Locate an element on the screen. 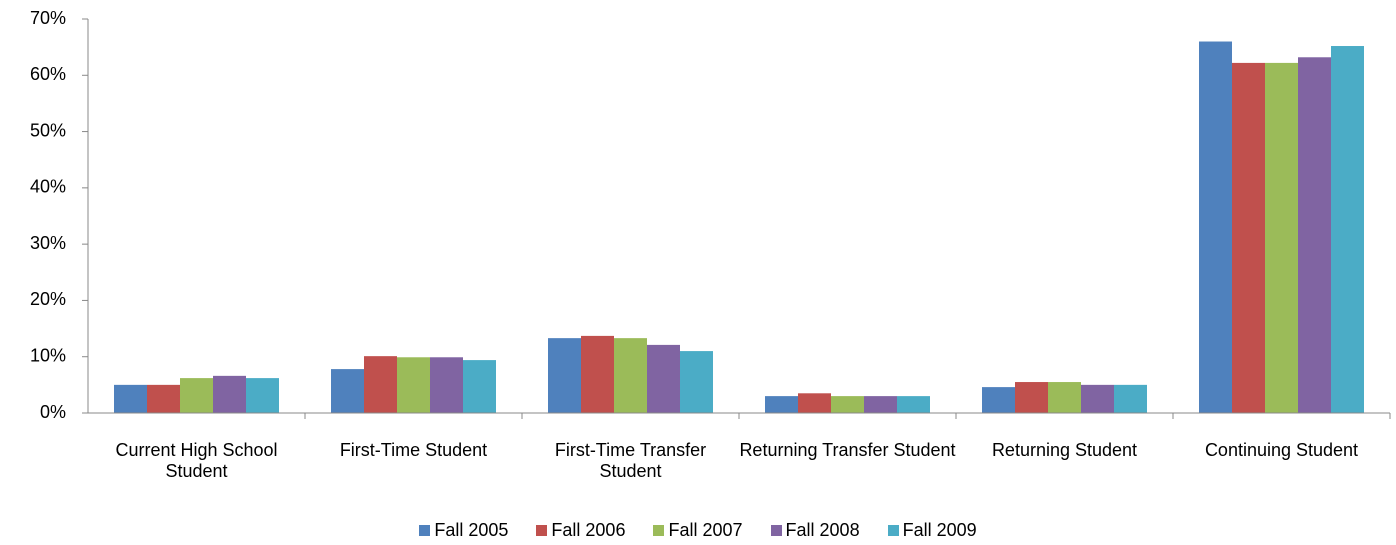 The image size is (1396, 545). legend-label: Fall 2007 is located at coordinates (705, 530).